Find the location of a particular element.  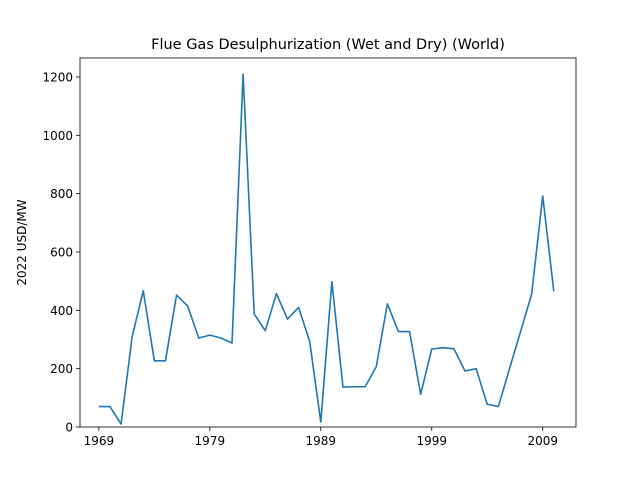

x-tick-label: 1989 is located at coordinates (321, 441).